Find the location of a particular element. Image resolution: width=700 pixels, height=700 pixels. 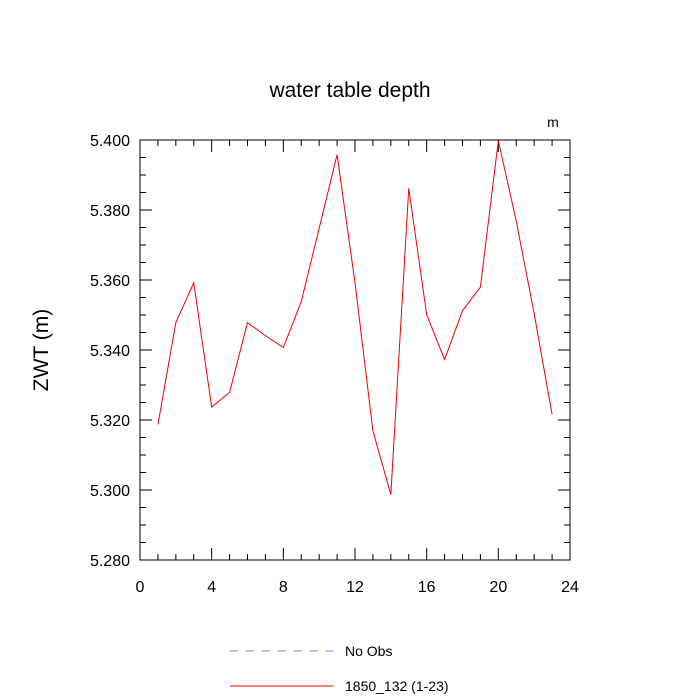

y-tick-label: 5.380 is located at coordinates (110, 211).